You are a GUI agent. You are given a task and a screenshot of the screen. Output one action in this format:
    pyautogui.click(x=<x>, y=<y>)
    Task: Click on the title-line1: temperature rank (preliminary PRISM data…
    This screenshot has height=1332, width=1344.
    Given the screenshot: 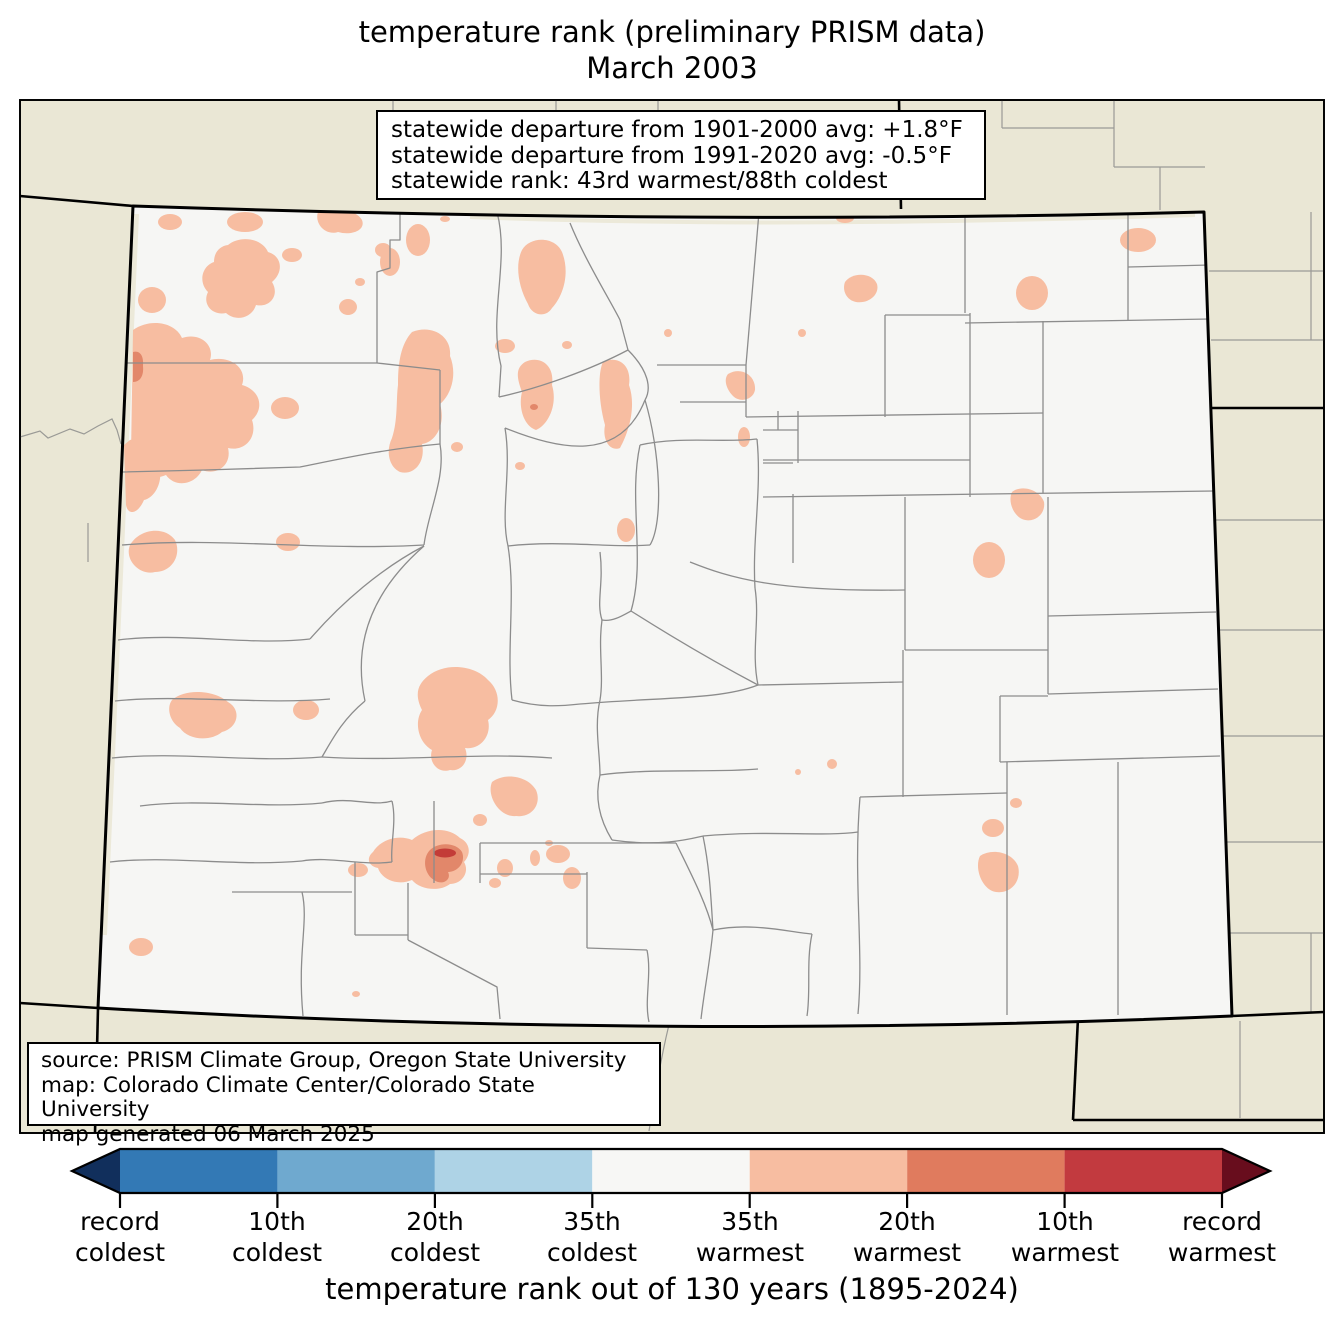 What is the action you would take?
    pyautogui.click(x=672, y=32)
    